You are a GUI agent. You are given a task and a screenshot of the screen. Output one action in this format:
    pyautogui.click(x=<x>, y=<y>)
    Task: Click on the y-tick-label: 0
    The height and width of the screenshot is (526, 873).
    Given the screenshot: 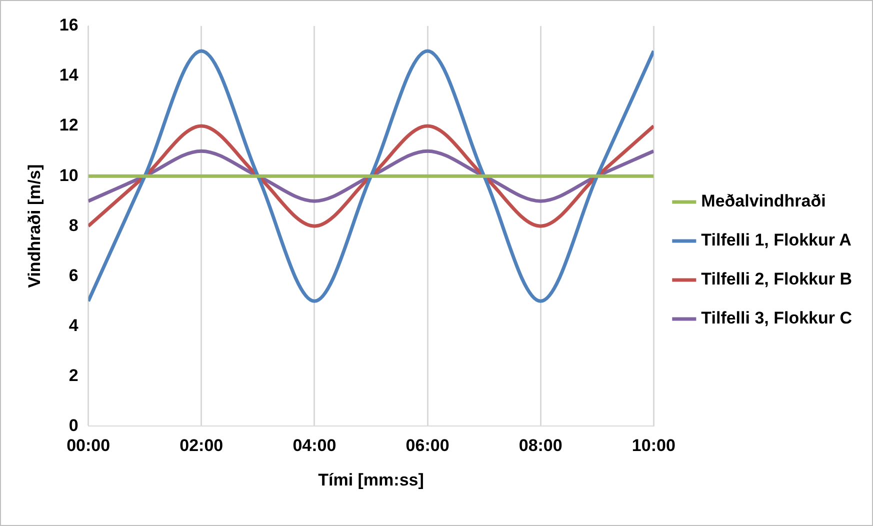 What is the action you would take?
    pyautogui.click(x=73, y=425)
    